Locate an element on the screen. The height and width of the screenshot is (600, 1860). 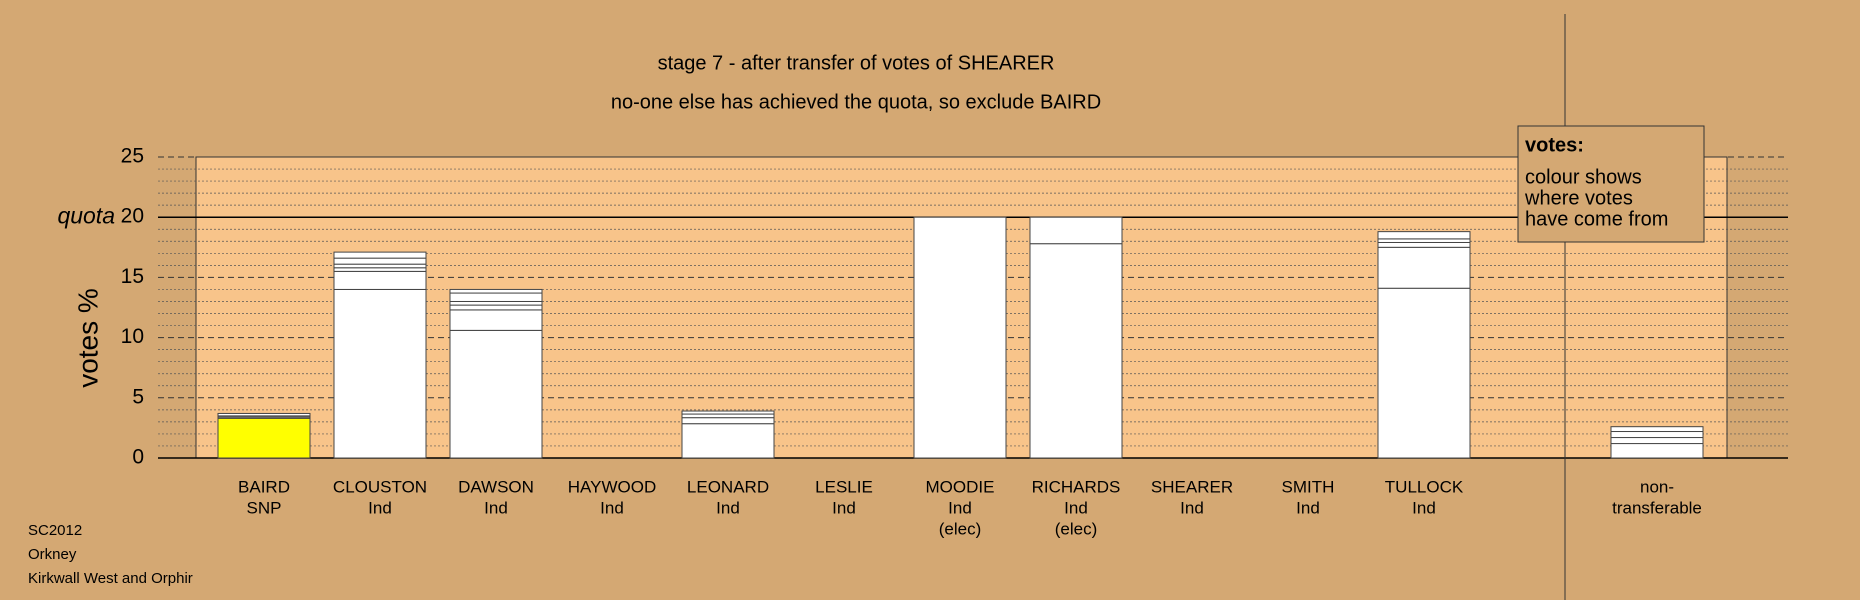
y-tick-label: 10 is located at coordinates (132, 336).